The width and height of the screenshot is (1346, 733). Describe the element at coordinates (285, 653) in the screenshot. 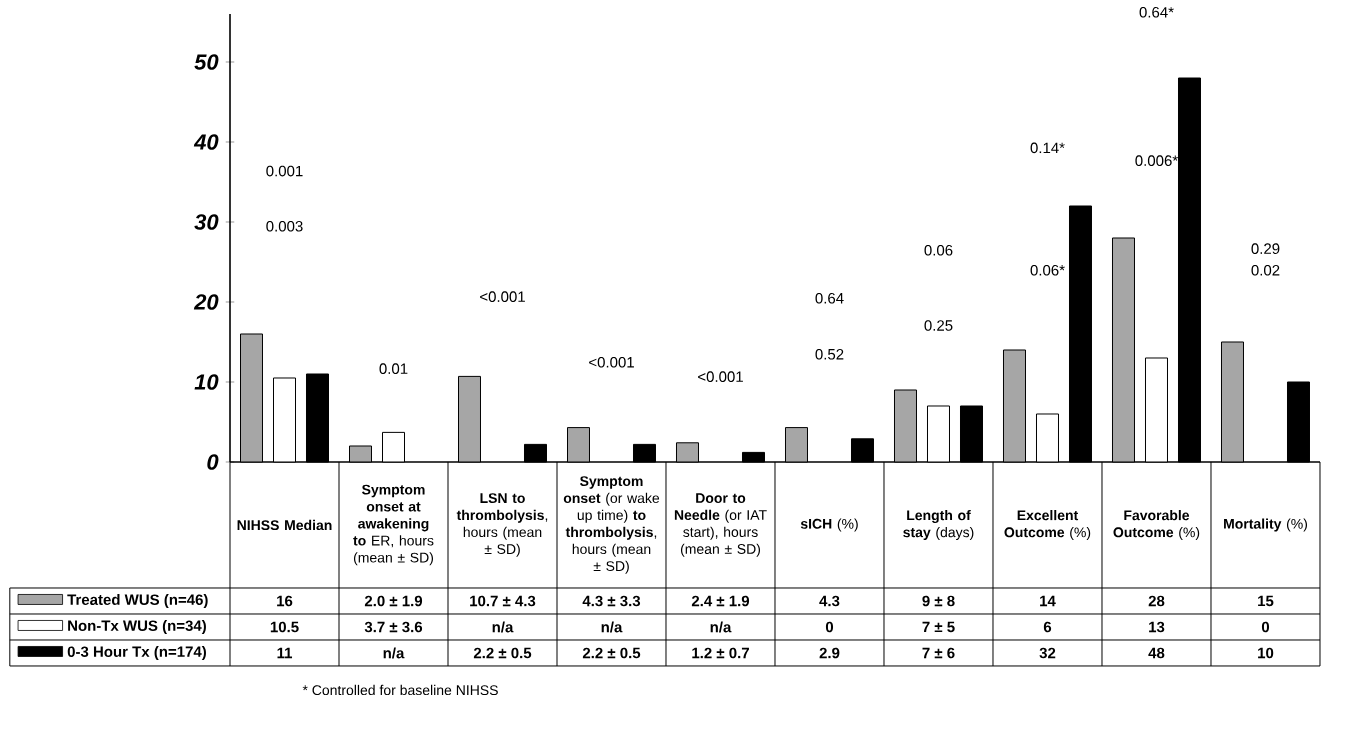

I see `data-label: 11` at that location.